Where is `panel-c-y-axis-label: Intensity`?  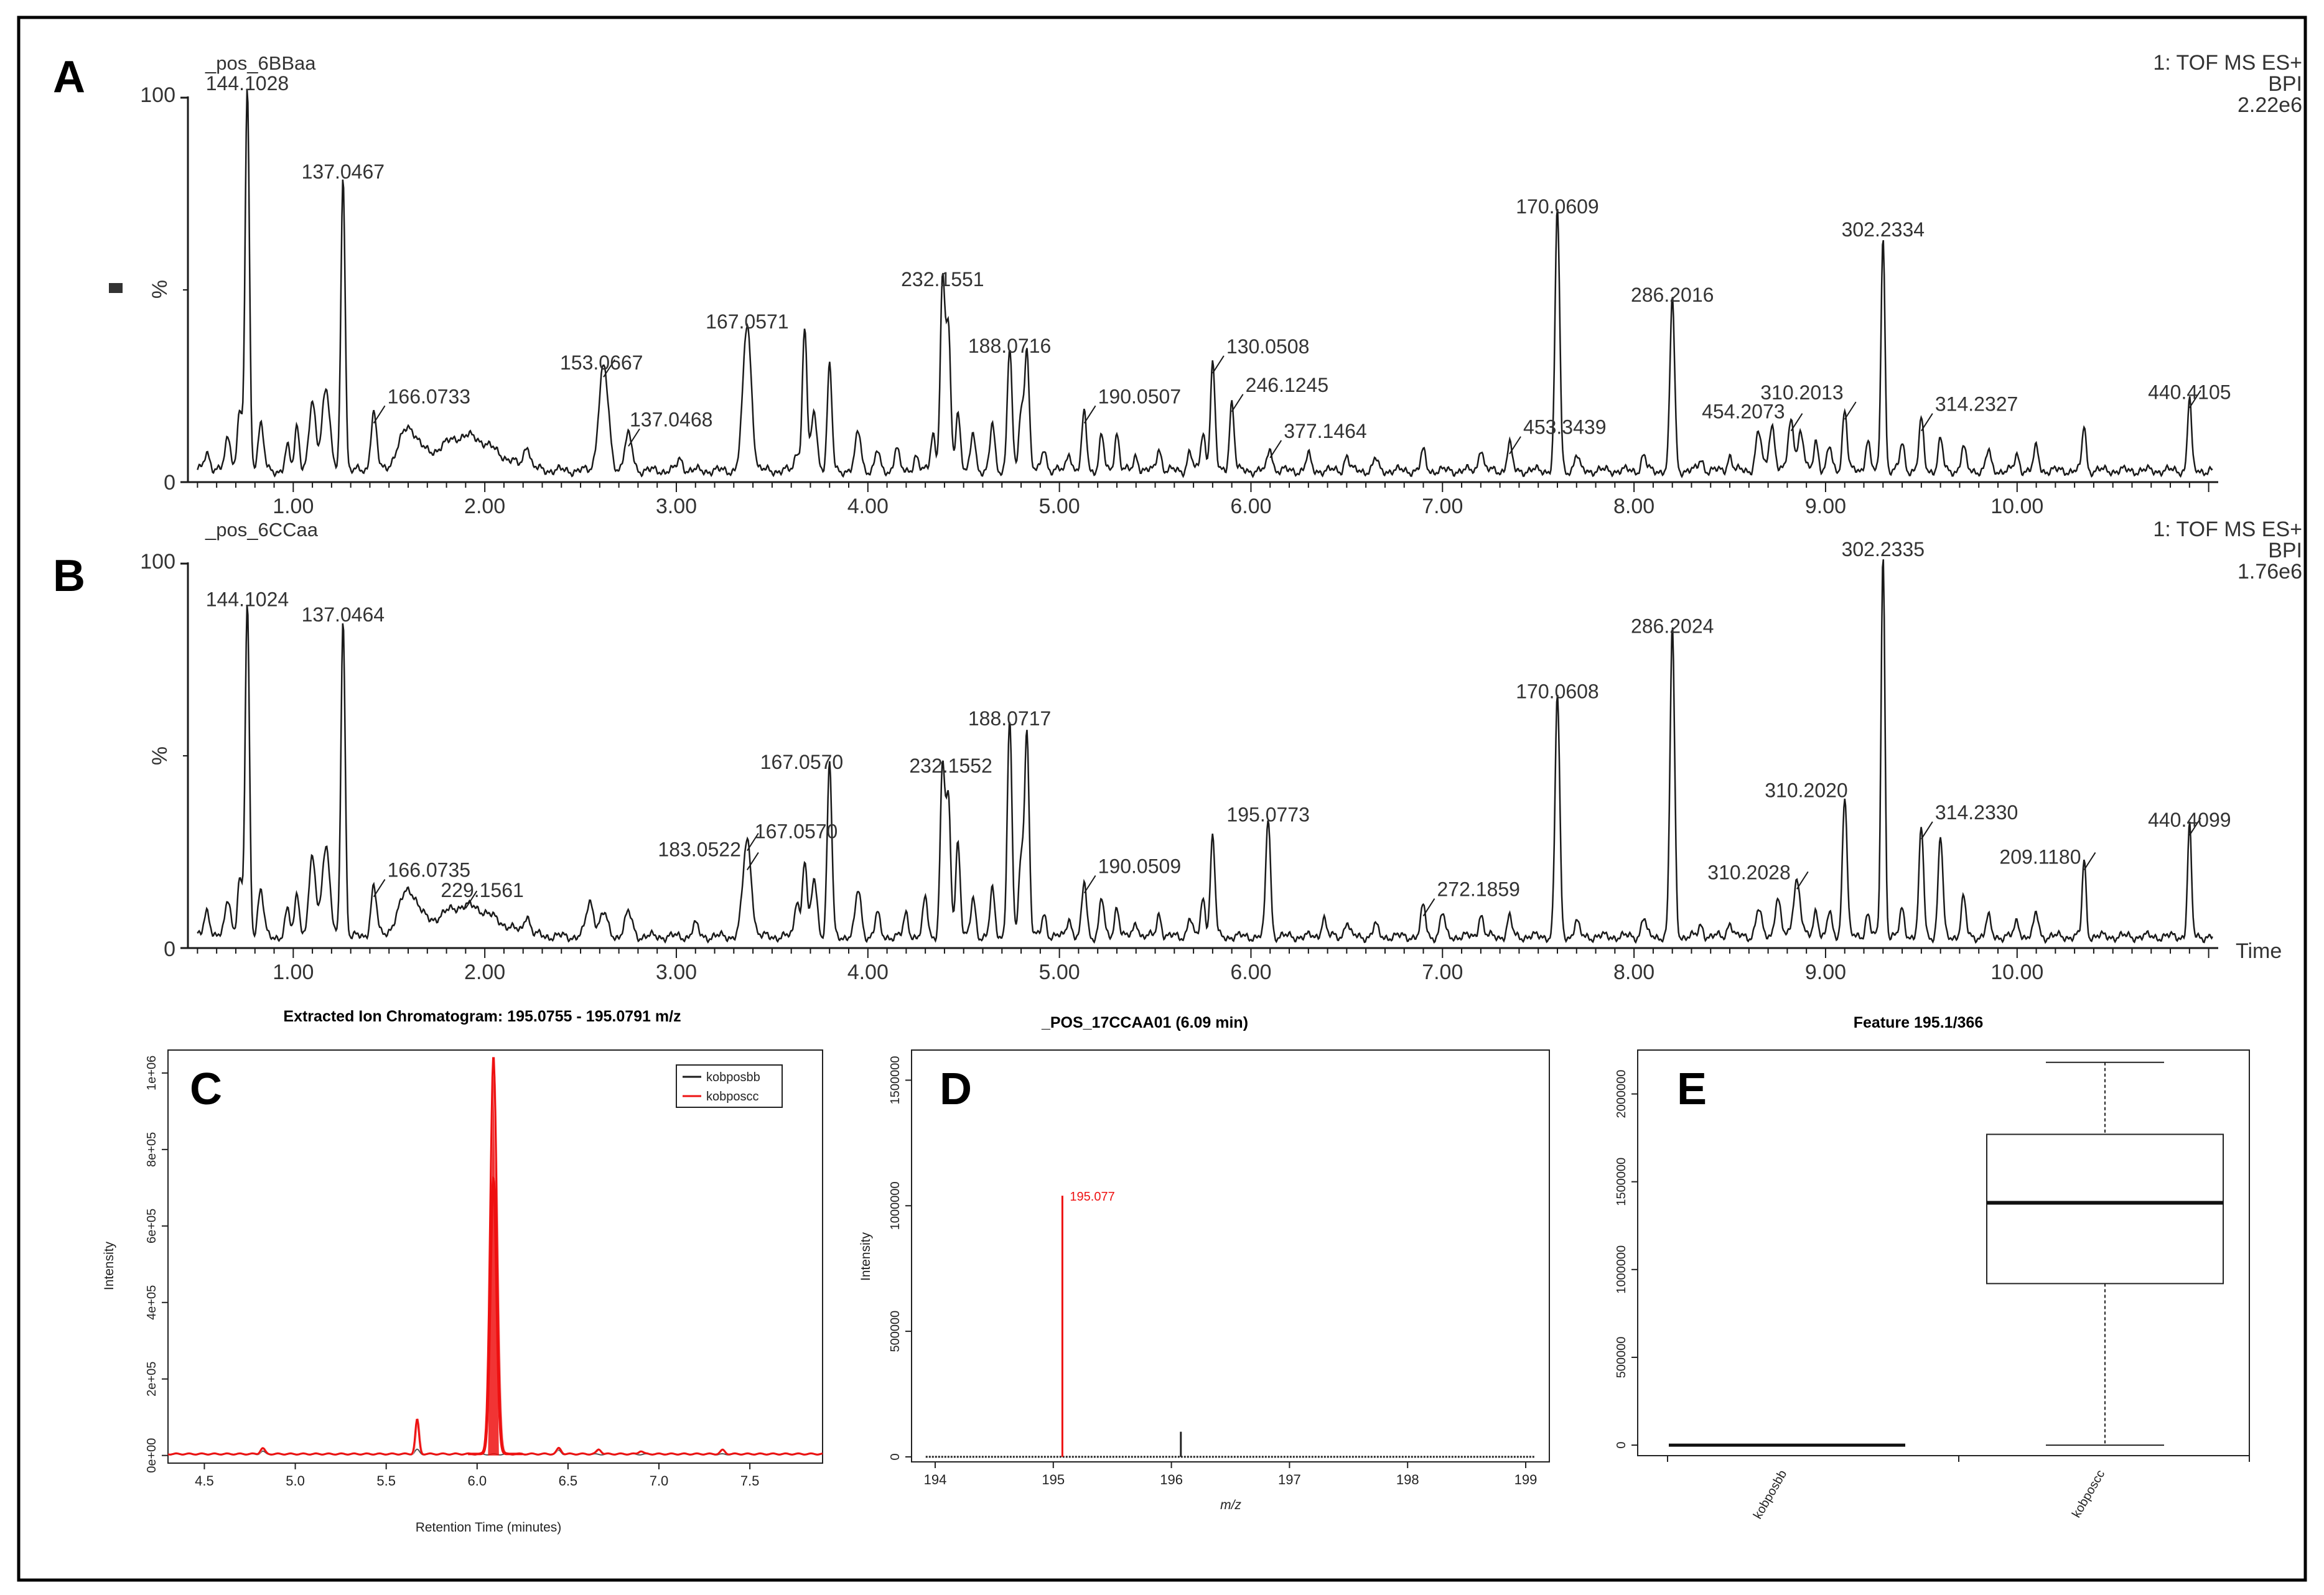 panel-c-y-axis-label: Intensity is located at coordinates (109, 1265).